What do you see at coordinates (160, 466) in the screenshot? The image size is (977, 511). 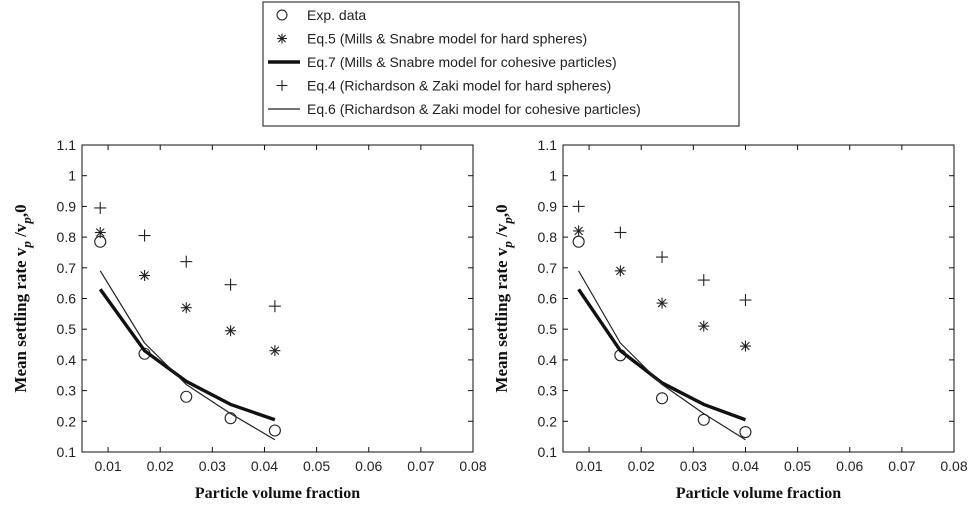 I see `x-tick-label: 0.02` at bounding box center [160, 466].